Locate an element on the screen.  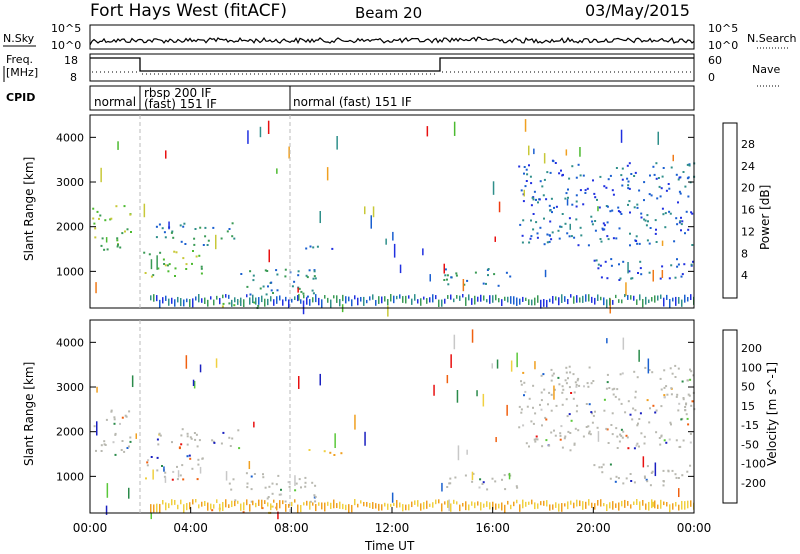
colorbar-tick-label: 15 is located at coordinates (748, 406).